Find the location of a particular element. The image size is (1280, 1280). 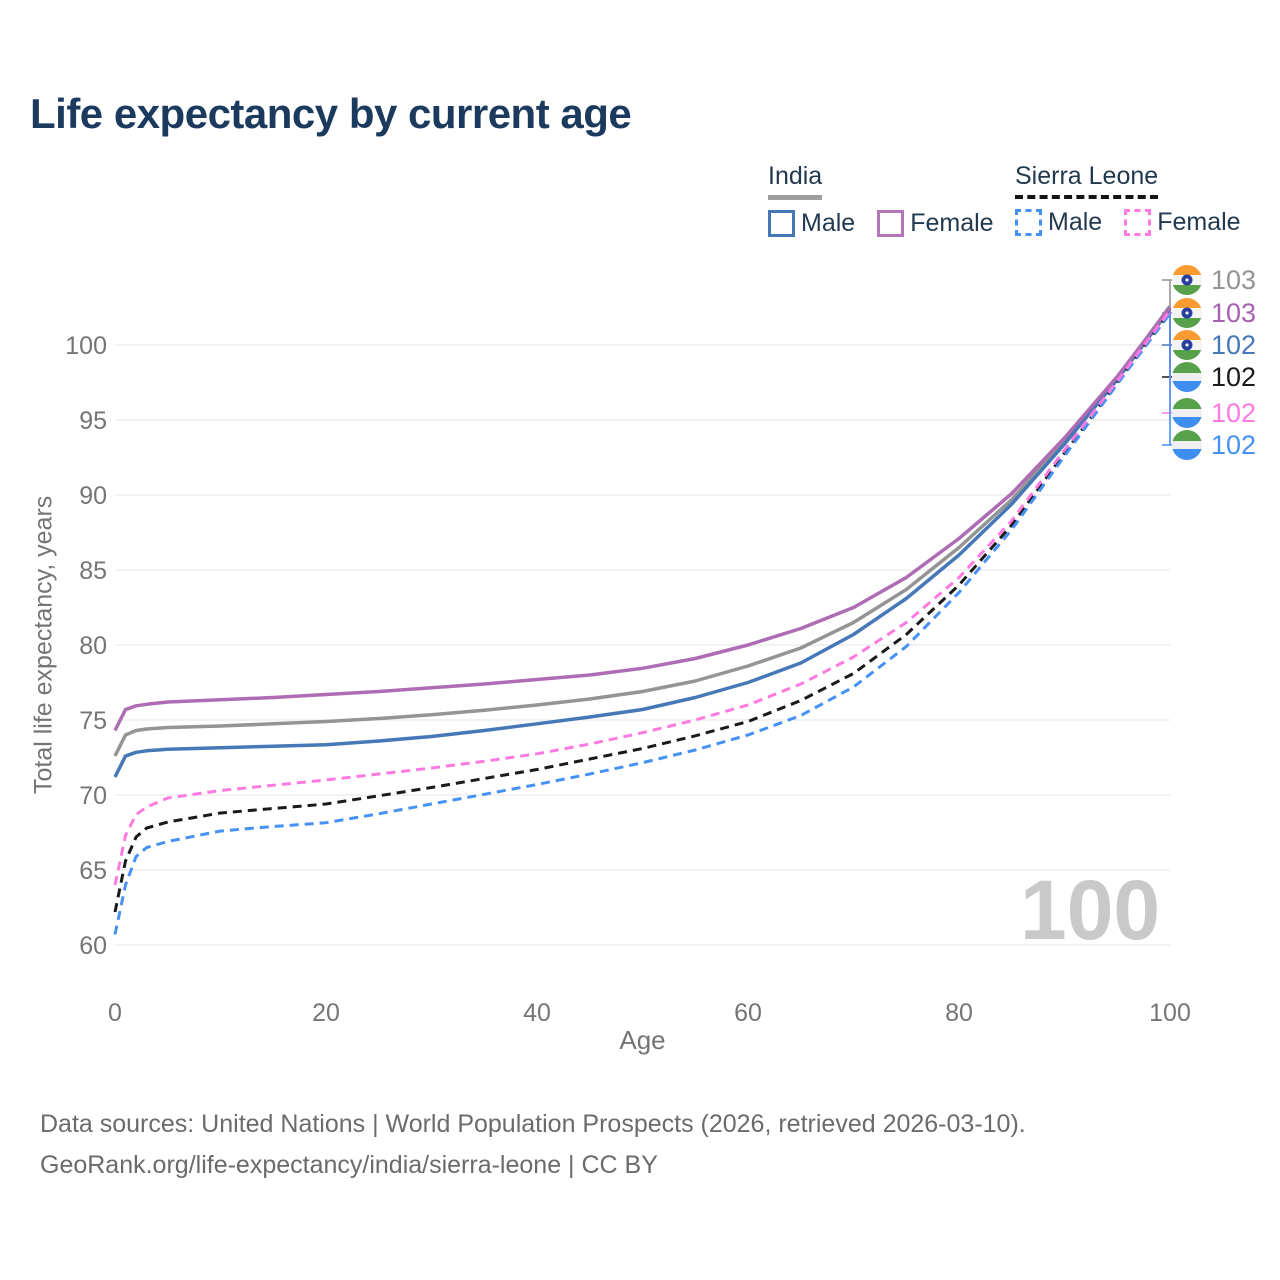

legend-item-sl-female: Female is located at coordinates (1182, 222).